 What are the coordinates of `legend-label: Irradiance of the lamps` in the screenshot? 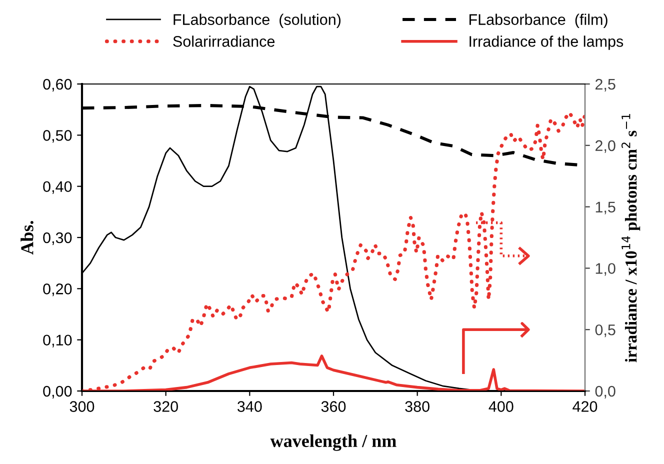 It's located at (547, 43).